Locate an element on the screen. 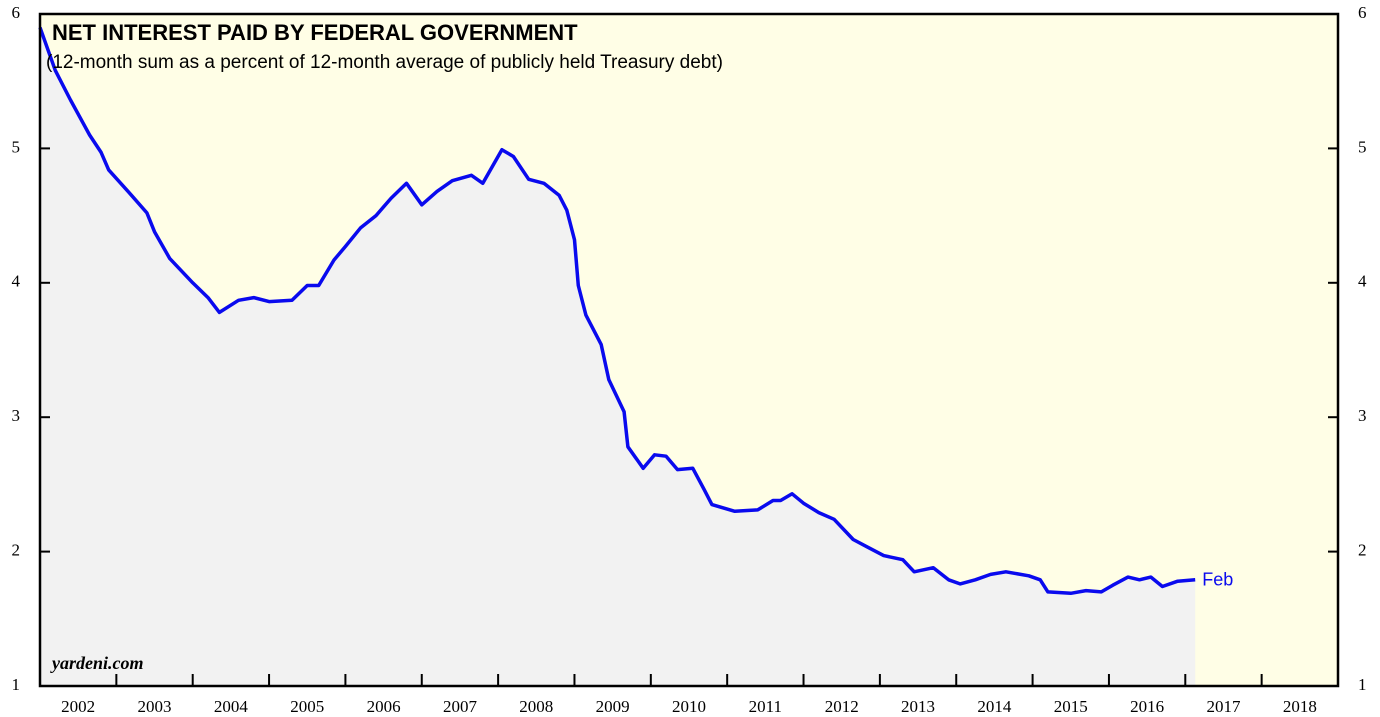 The image size is (1380, 717). x-tick-label: 2004 is located at coordinates (231, 706).